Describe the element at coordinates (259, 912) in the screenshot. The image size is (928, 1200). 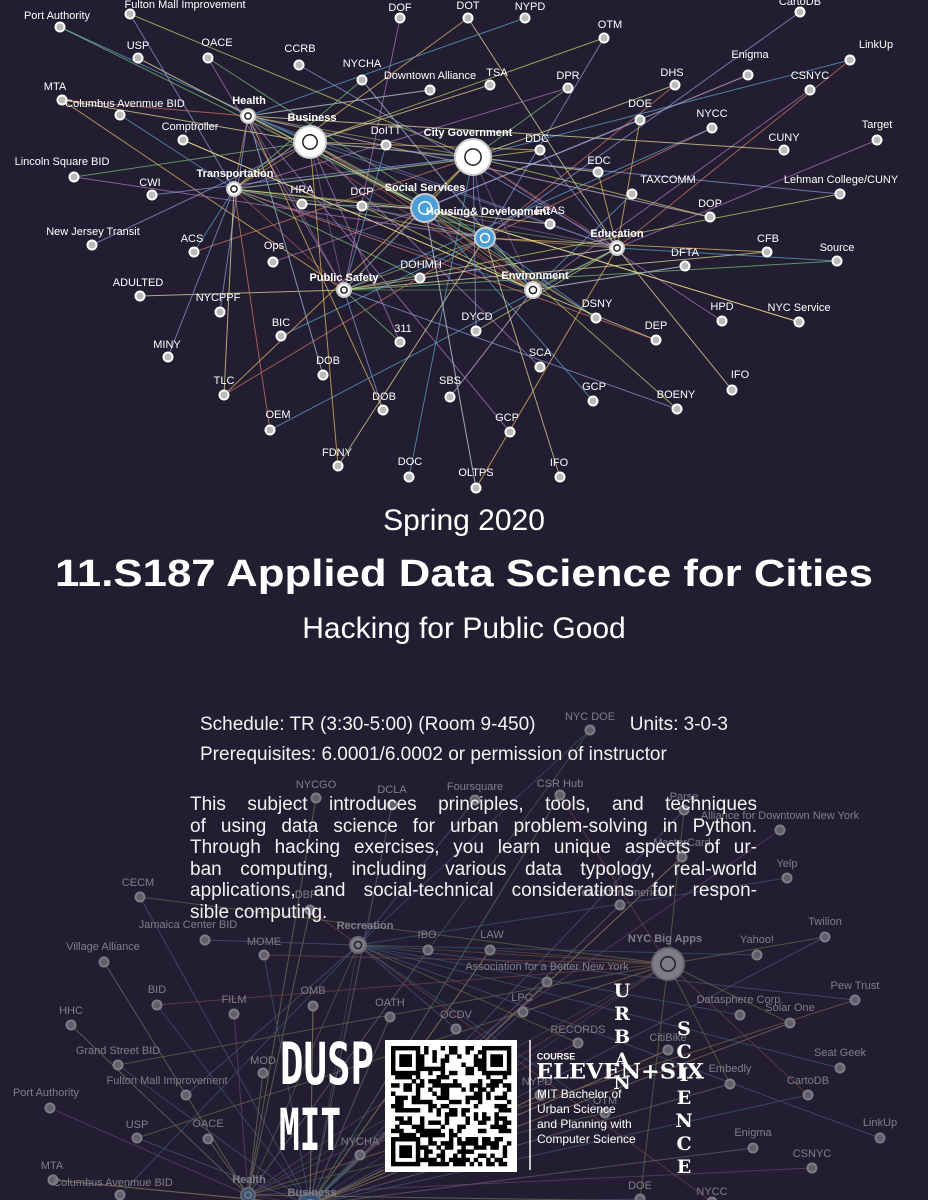
I see `description-line: sible computing.` at that location.